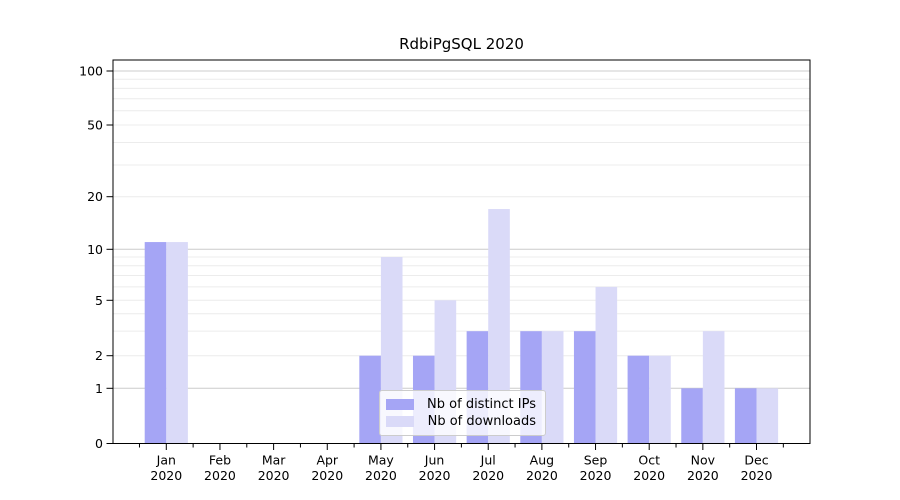 This screenshot has height=500, width=900. Describe the element at coordinates (99, 355) in the screenshot. I see `y-tick-label: 2` at that location.